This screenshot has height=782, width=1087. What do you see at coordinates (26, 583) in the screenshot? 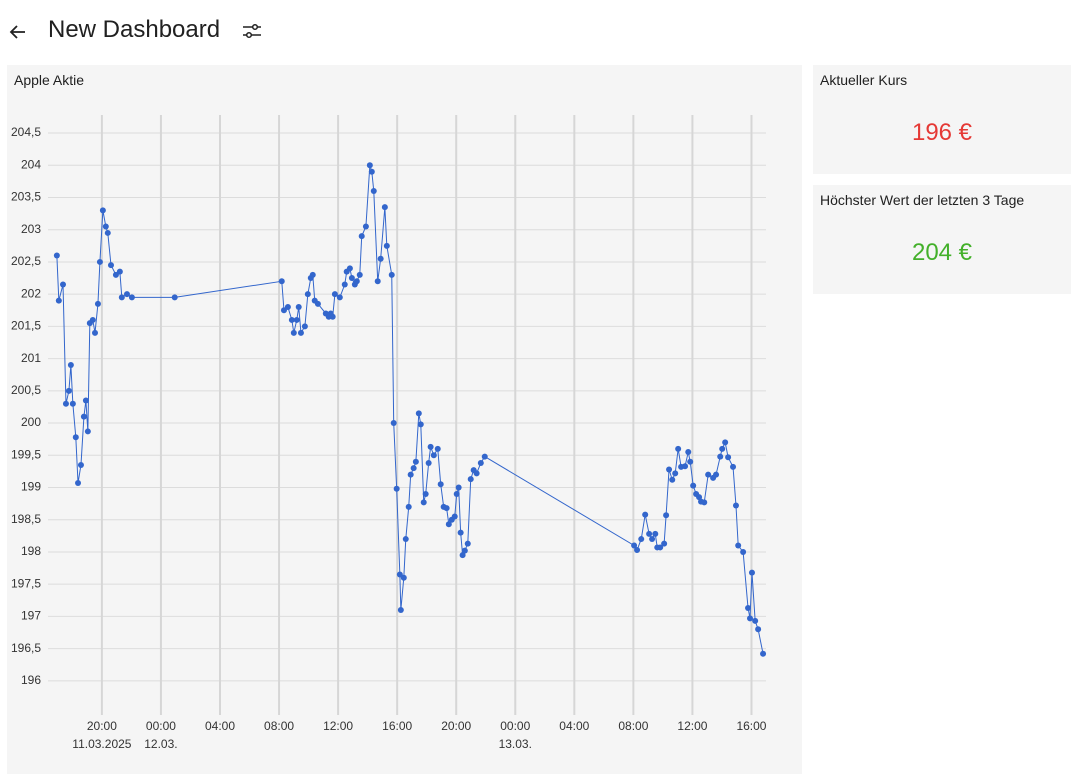
I see `y-tick-label: 197,5` at bounding box center [26, 583].